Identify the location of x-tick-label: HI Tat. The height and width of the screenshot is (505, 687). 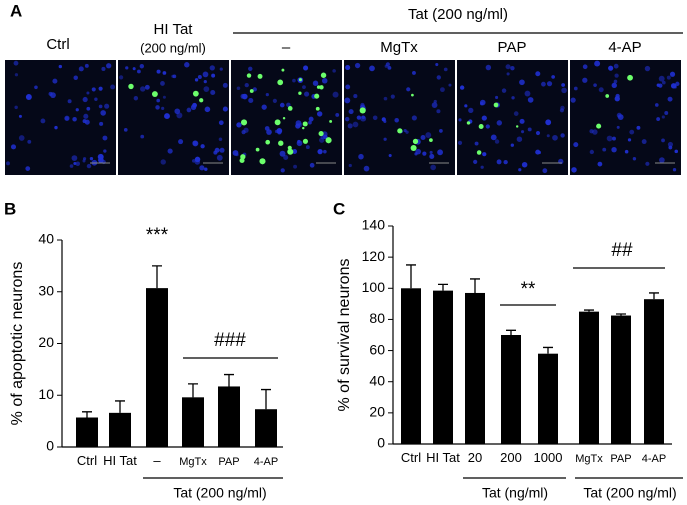
(443, 457).